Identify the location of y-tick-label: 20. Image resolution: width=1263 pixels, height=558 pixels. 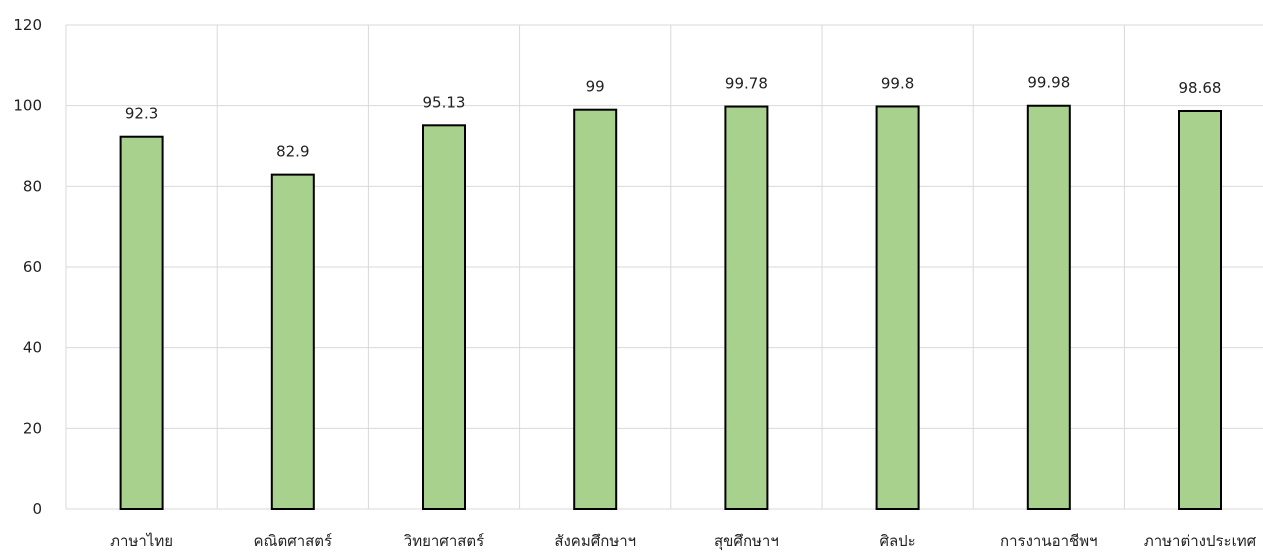
(32, 428).